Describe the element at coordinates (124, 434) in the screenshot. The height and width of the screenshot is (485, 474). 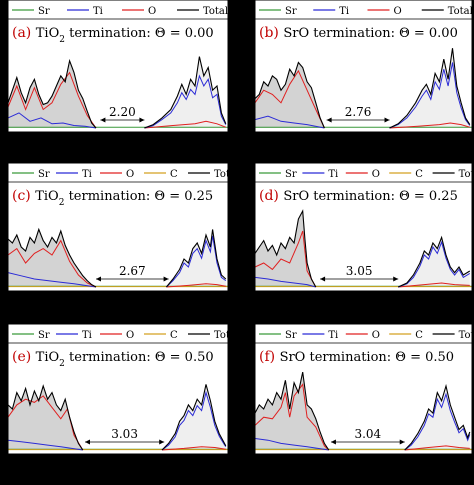
I see `gap-label: 3.03` at that location.